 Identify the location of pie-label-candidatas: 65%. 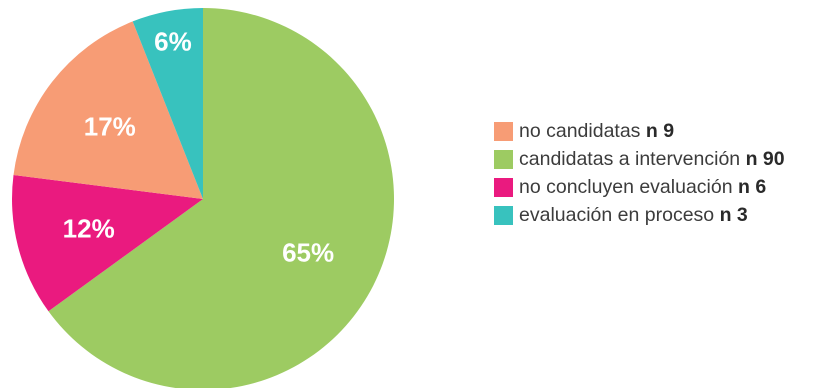
(308, 253).